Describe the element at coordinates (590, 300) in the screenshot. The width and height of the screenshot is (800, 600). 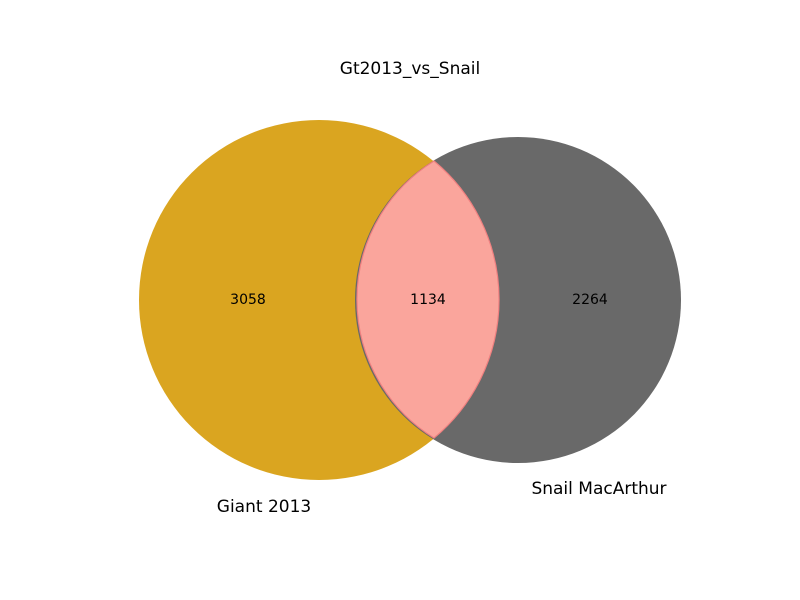
I see `count-snail-macarthur-only: 2264` at that location.